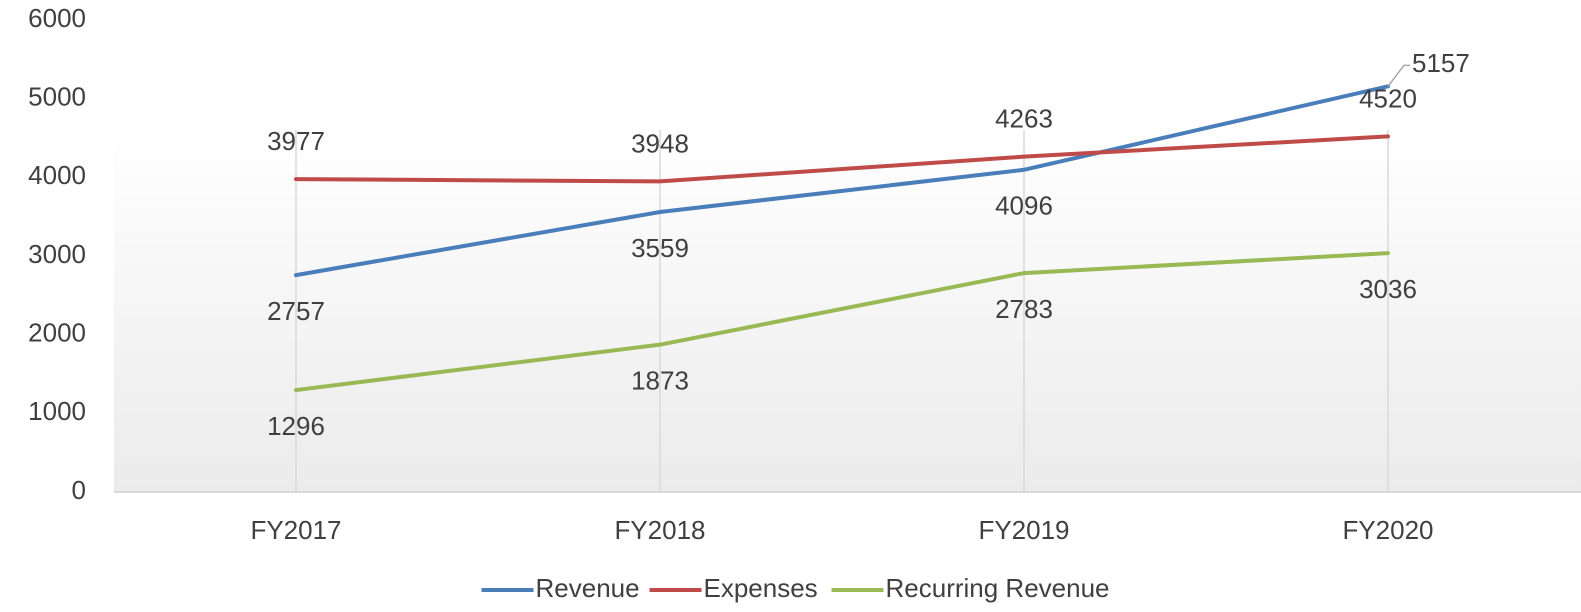 This screenshot has width=1581, height=612. I want to click on data-label: 3948, so click(660, 143).